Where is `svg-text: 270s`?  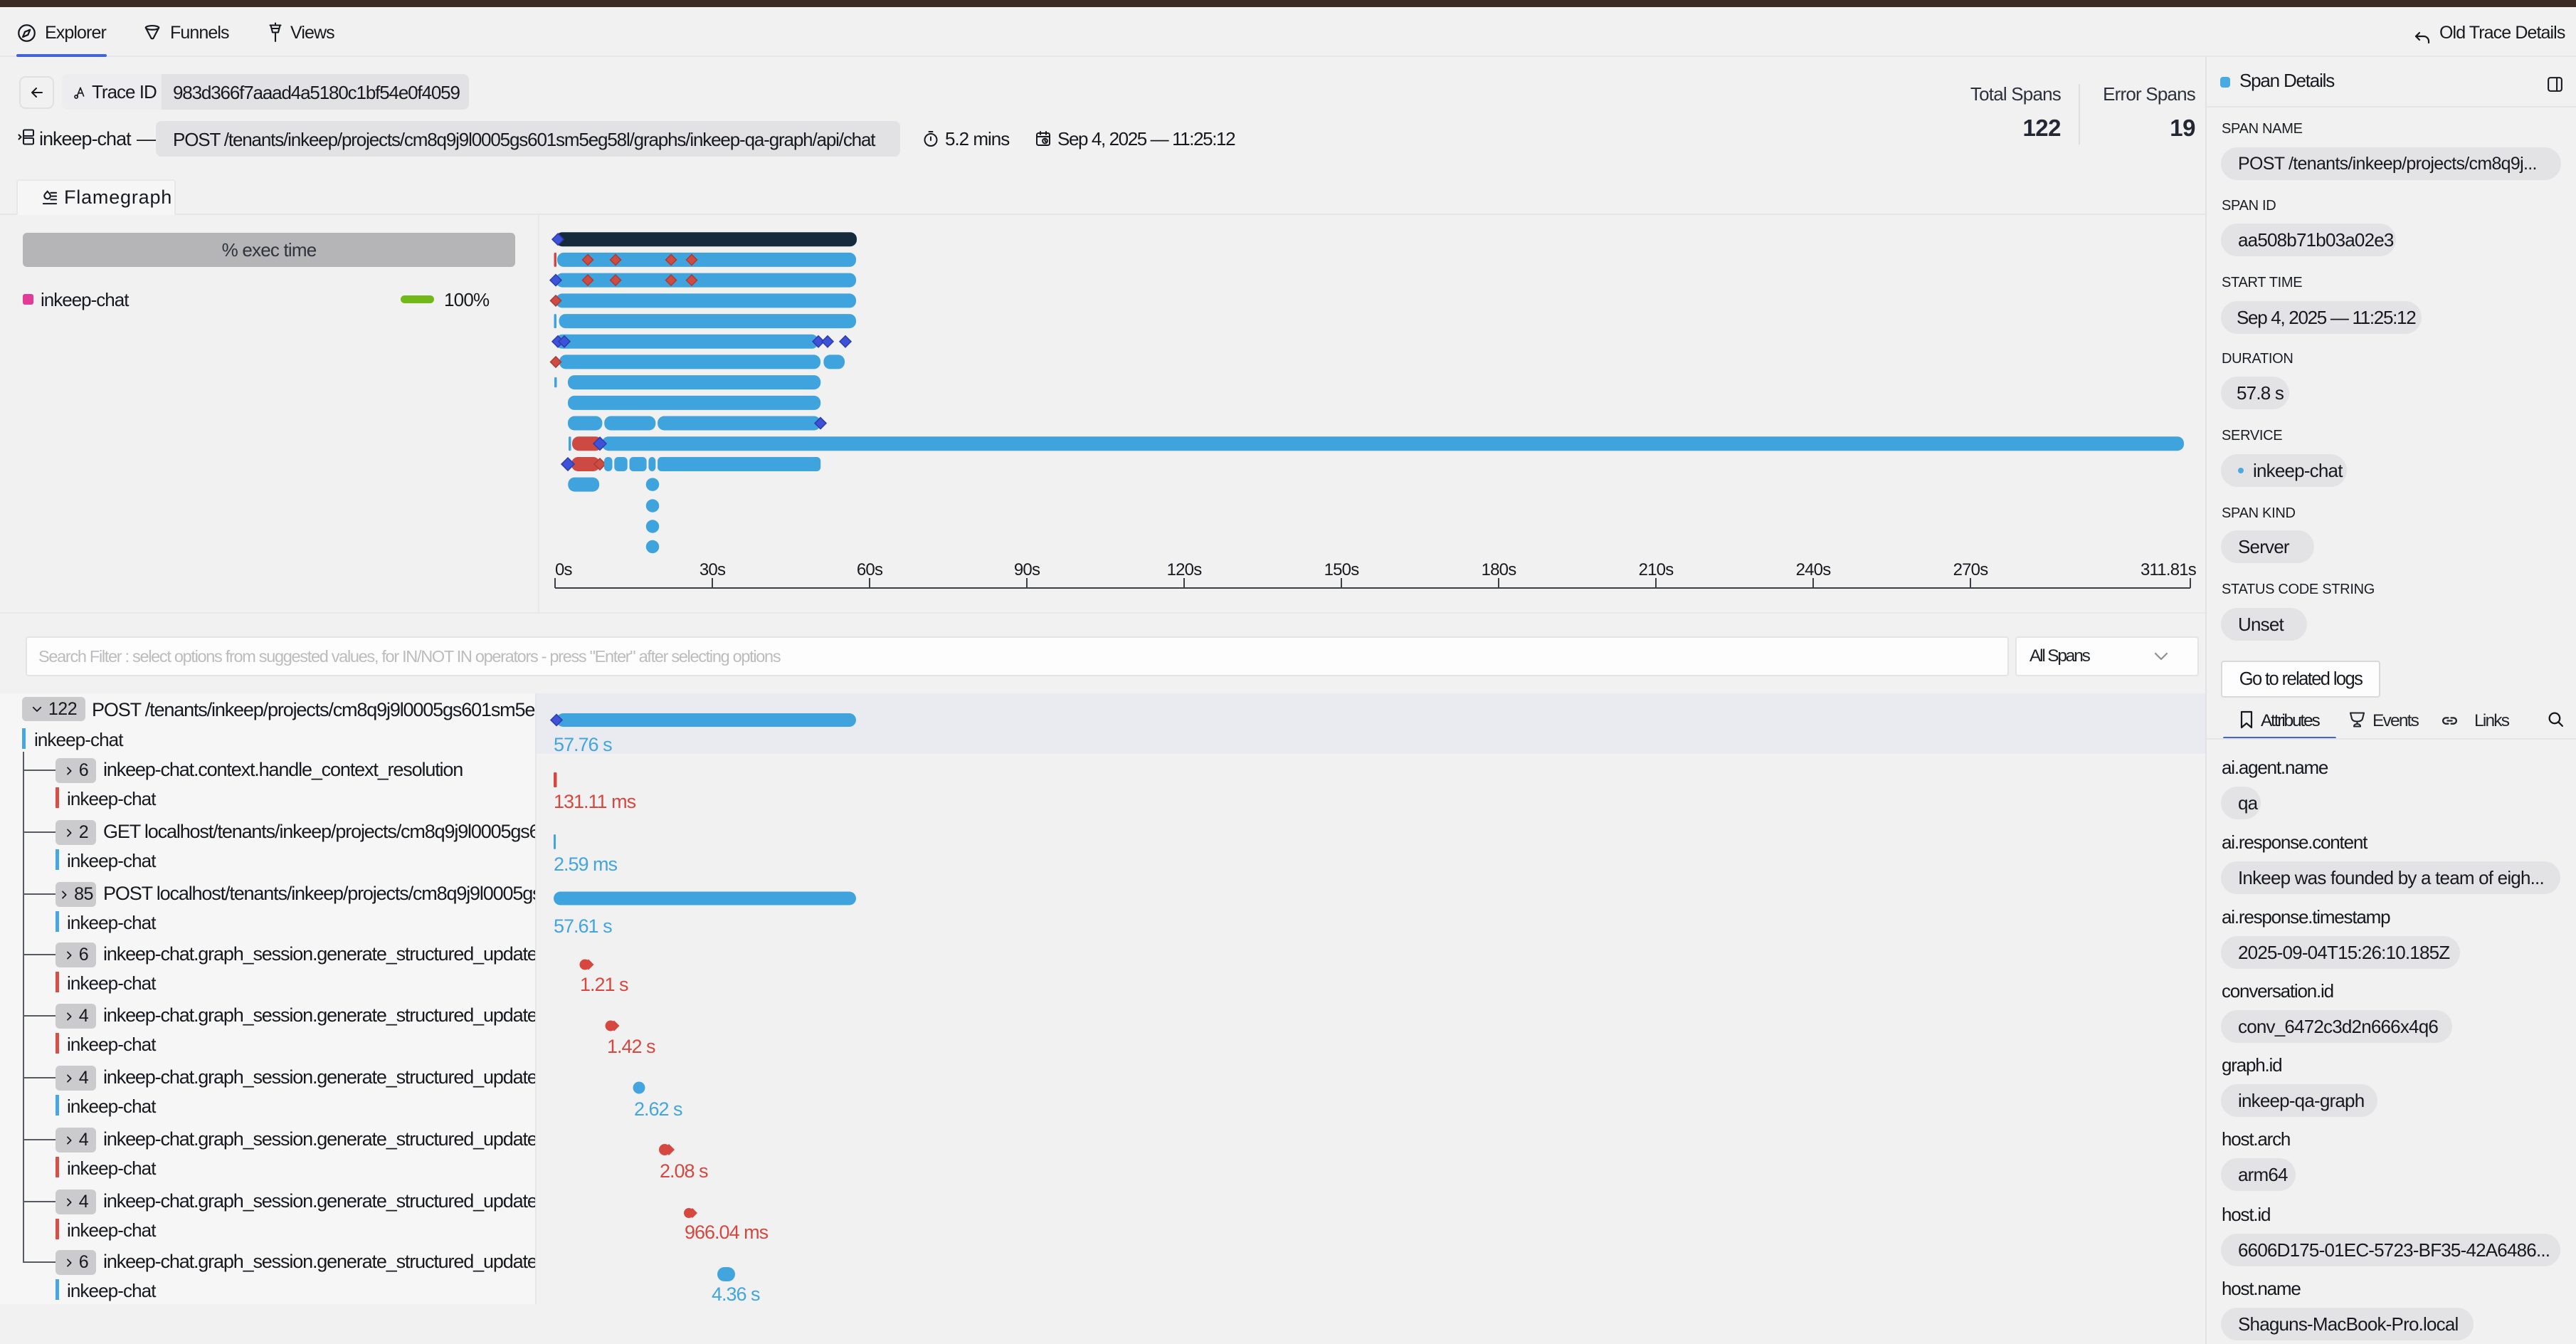
svg-text: 270s is located at coordinates (1971, 569).